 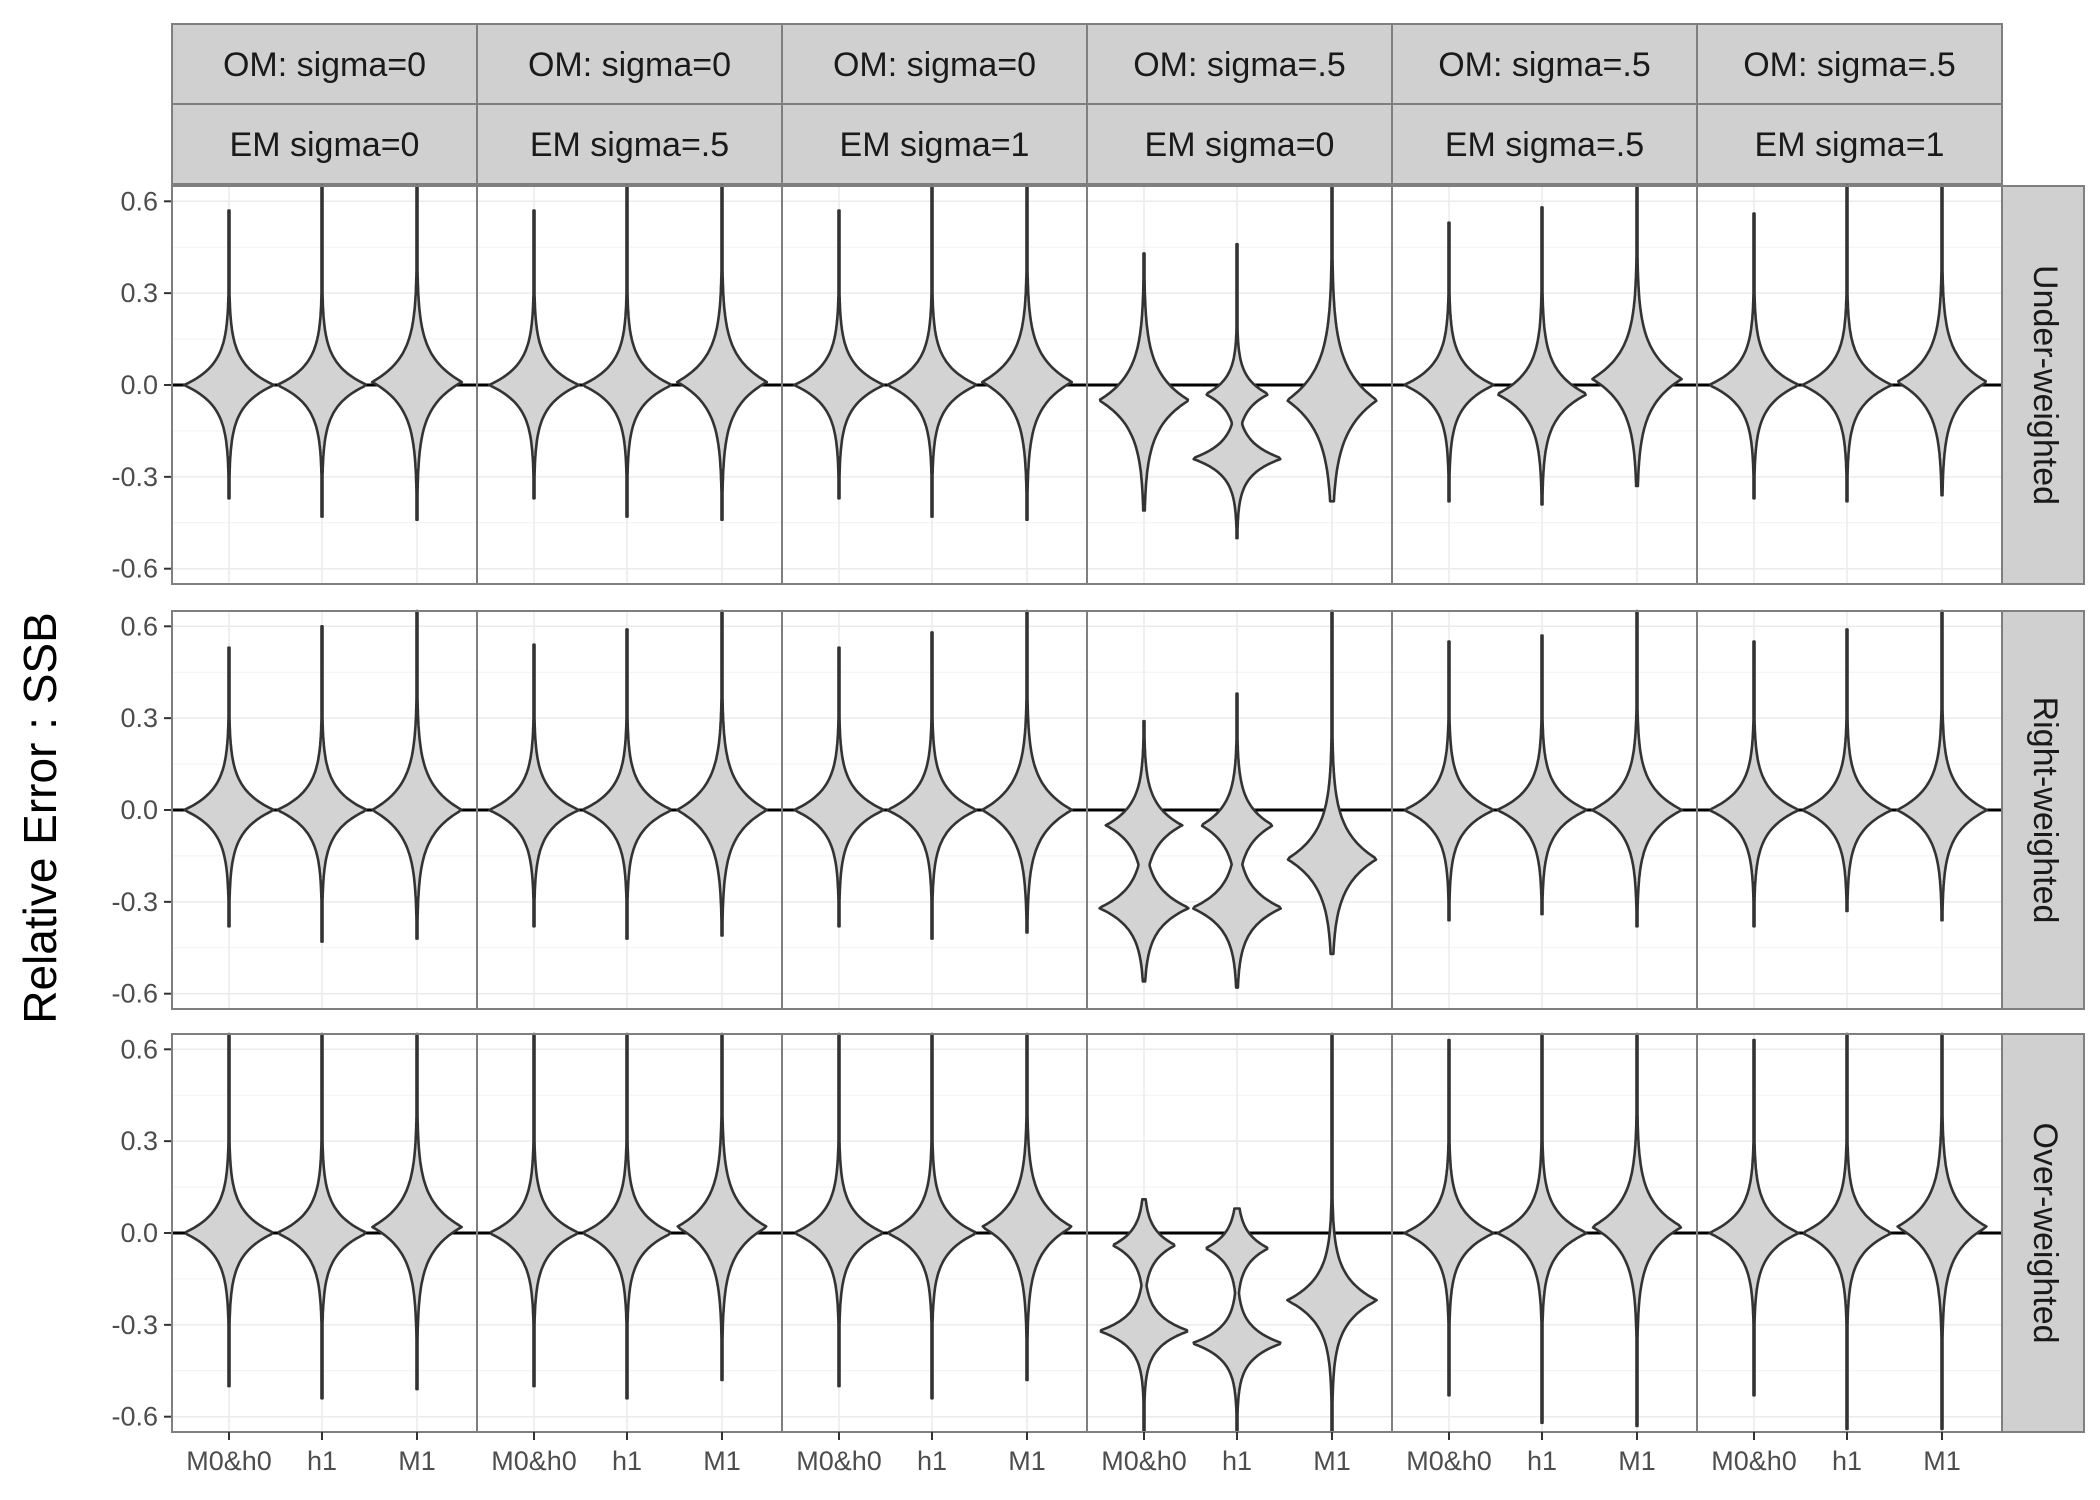 What do you see at coordinates (40, 818) in the screenshot?
I see `y-axis-title: Relative Error : SSB` at bounding box center [40, 818].